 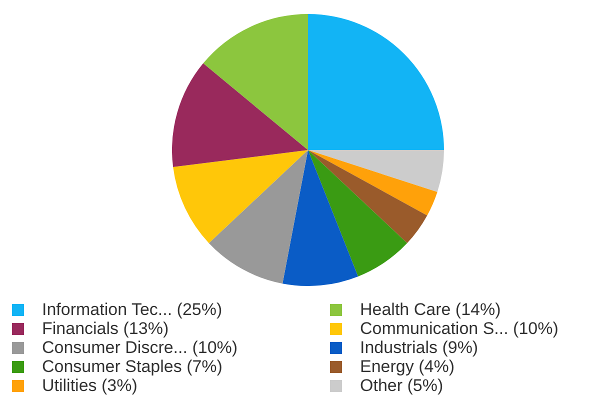 What do you see at coordinates (407, 366) in the screenshot?
I see `legend-label: Energy (4%)` at bounding box center [407, 366].